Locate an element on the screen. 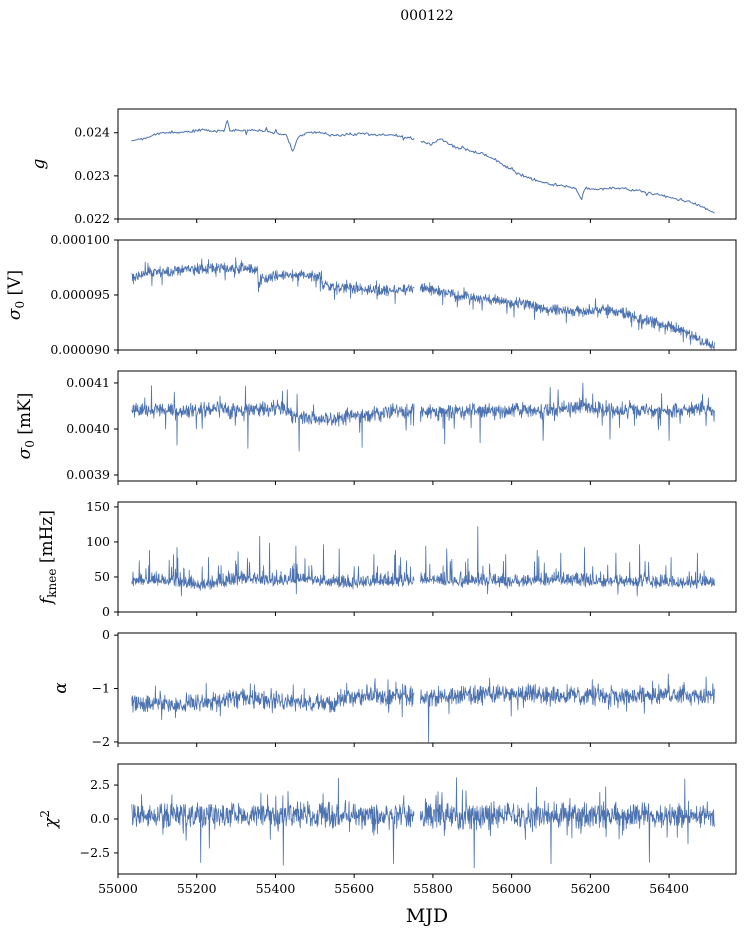 Image resolution: width=749 pixels, height=944 pixels. y-tick-label: −2.5 is located at coordinates (95, 852).